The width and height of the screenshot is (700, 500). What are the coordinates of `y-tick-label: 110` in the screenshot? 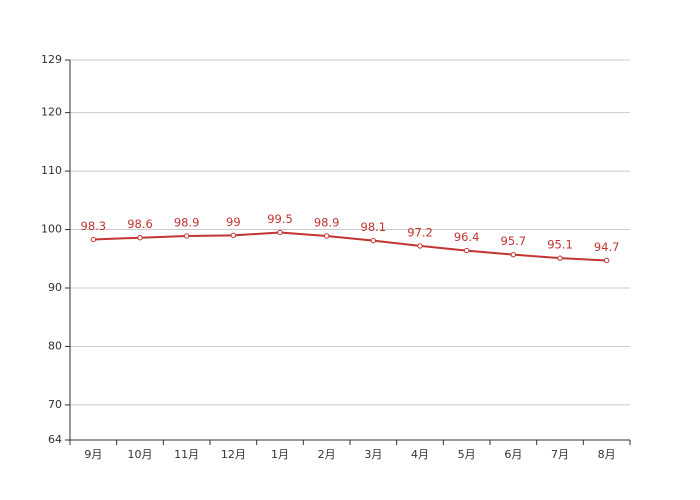 It's located at (51, 170).